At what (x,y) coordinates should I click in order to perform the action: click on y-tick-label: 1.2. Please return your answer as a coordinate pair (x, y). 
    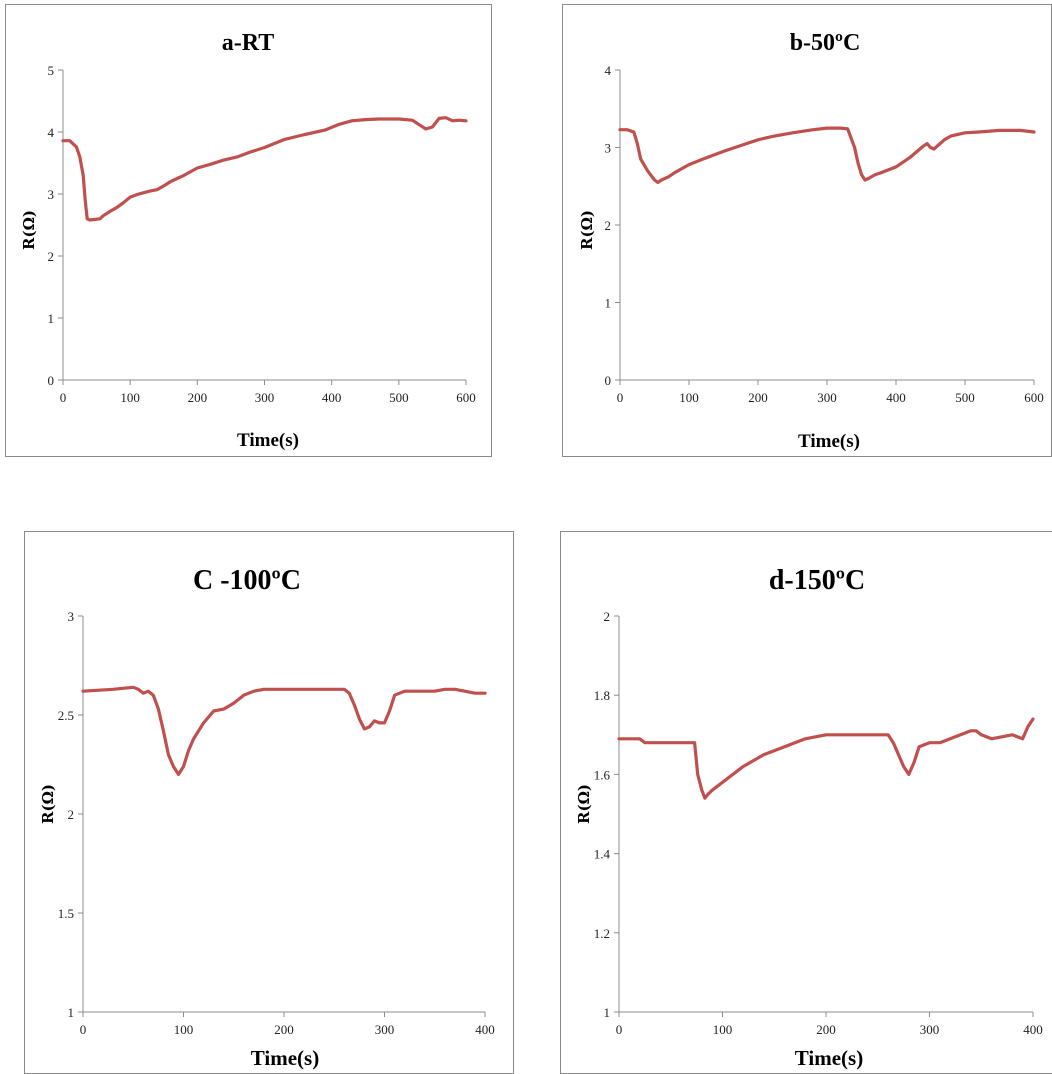
    Looking at the image, I should click on (602, 933).